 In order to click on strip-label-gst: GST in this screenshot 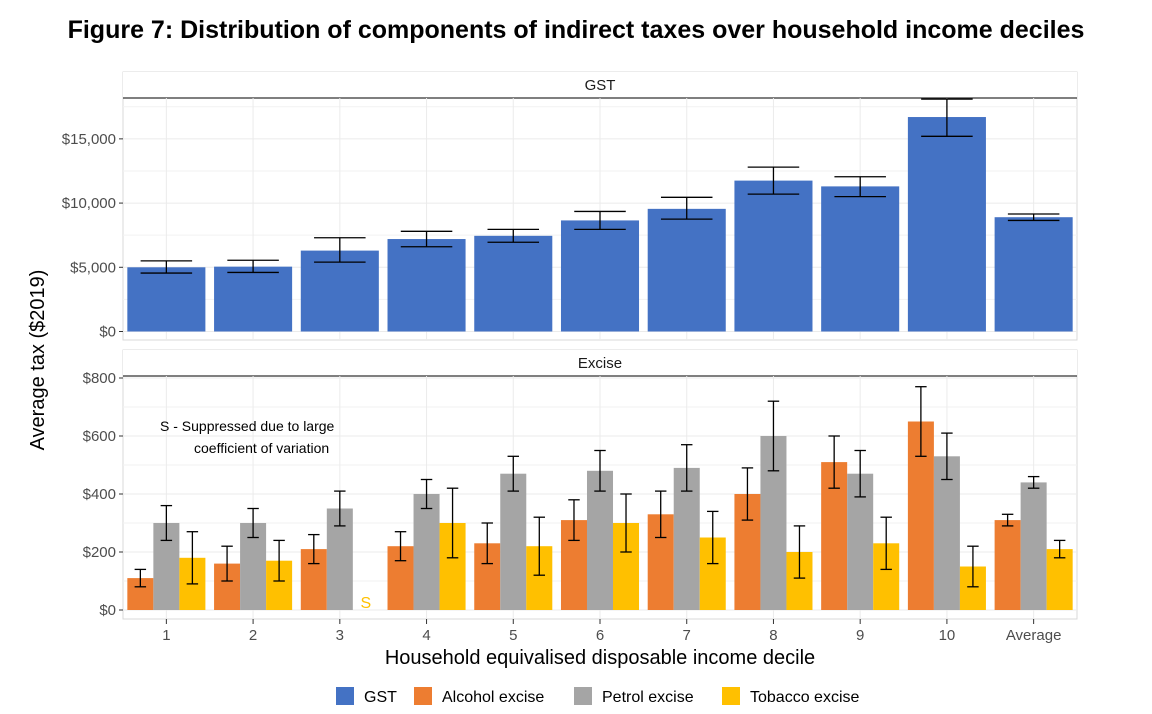, I will do `click(600, 85)`.